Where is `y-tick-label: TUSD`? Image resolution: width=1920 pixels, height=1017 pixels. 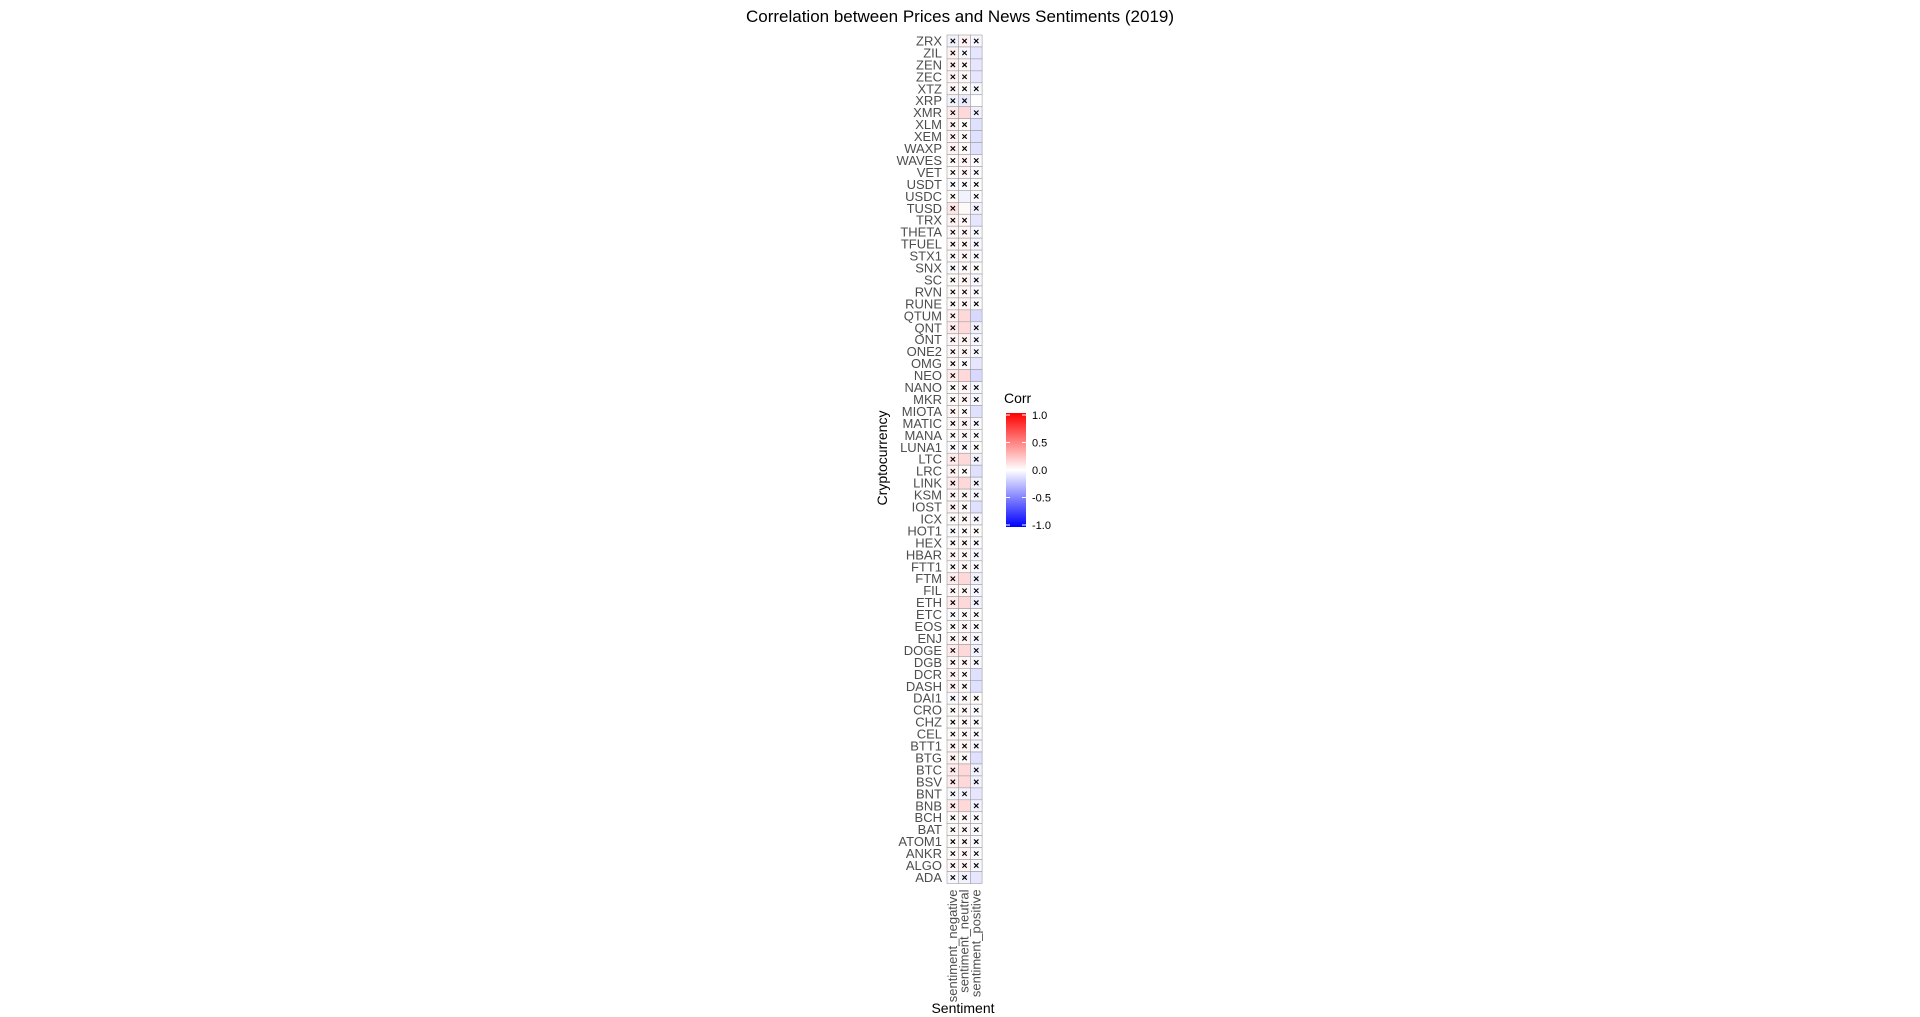 y-tick-label: TUSD is located at coordinates (924, 208).